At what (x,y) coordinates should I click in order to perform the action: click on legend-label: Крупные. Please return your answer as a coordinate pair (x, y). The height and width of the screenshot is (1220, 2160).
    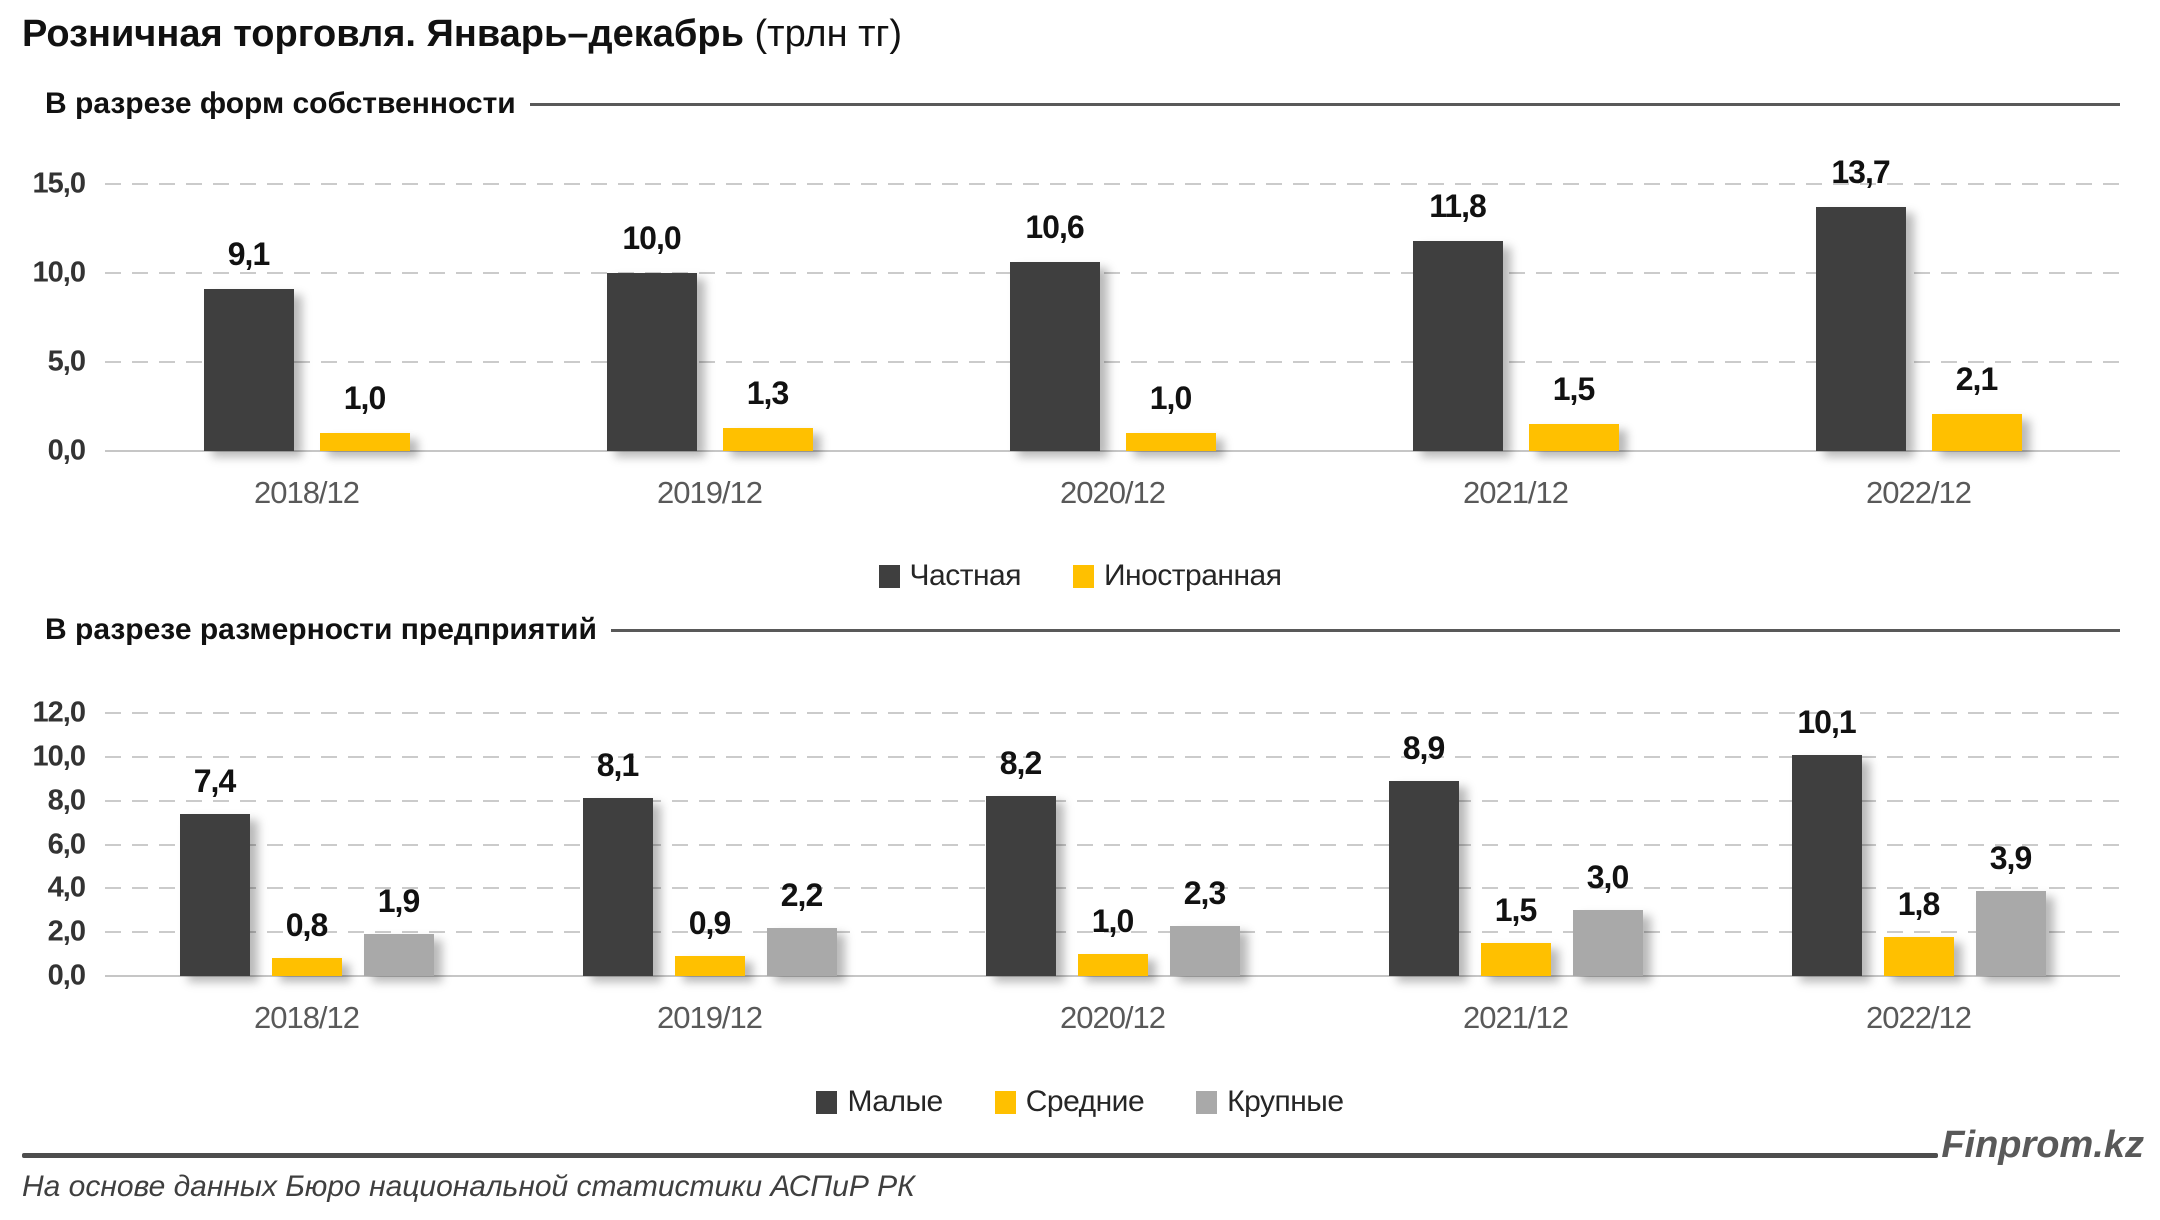
    Looking at the image, I should click on (1285, 1101).